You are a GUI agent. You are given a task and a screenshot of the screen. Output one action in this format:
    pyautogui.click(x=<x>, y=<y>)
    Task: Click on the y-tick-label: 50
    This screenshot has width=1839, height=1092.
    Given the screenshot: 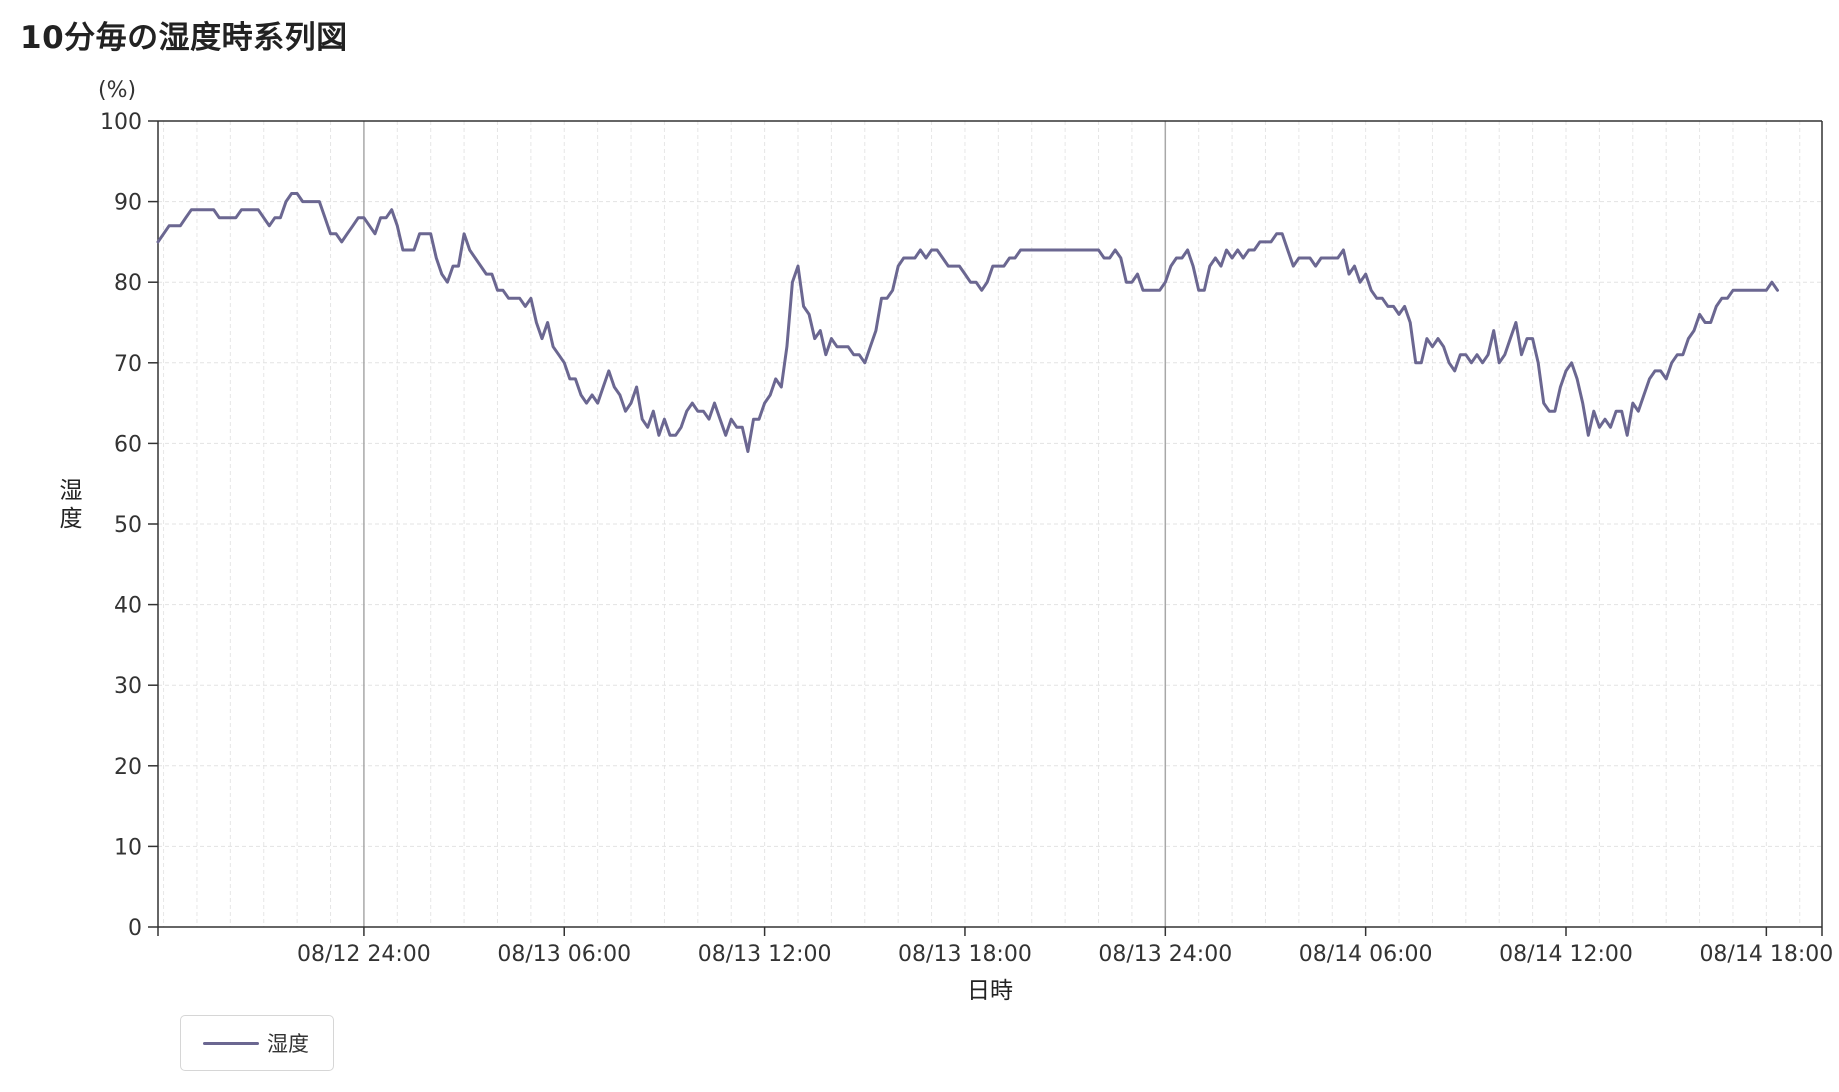 What is the action you would take?
    pyautogui.click(x=128, y=525)
    